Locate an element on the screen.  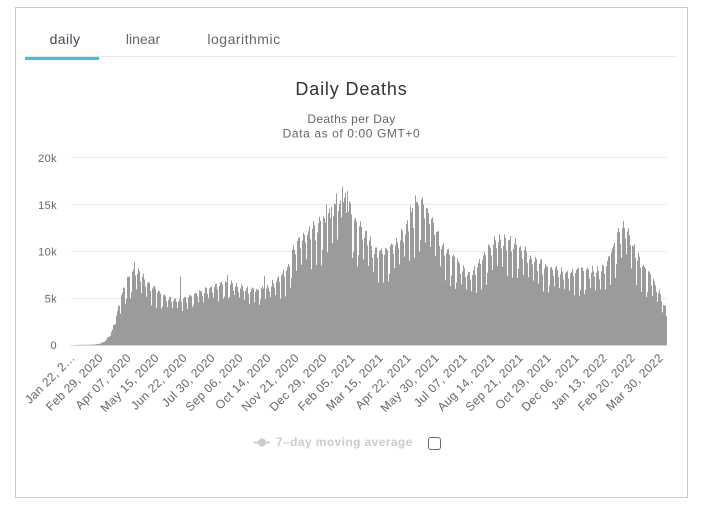
svg-text: 5k is located at coordinates (51, 299).